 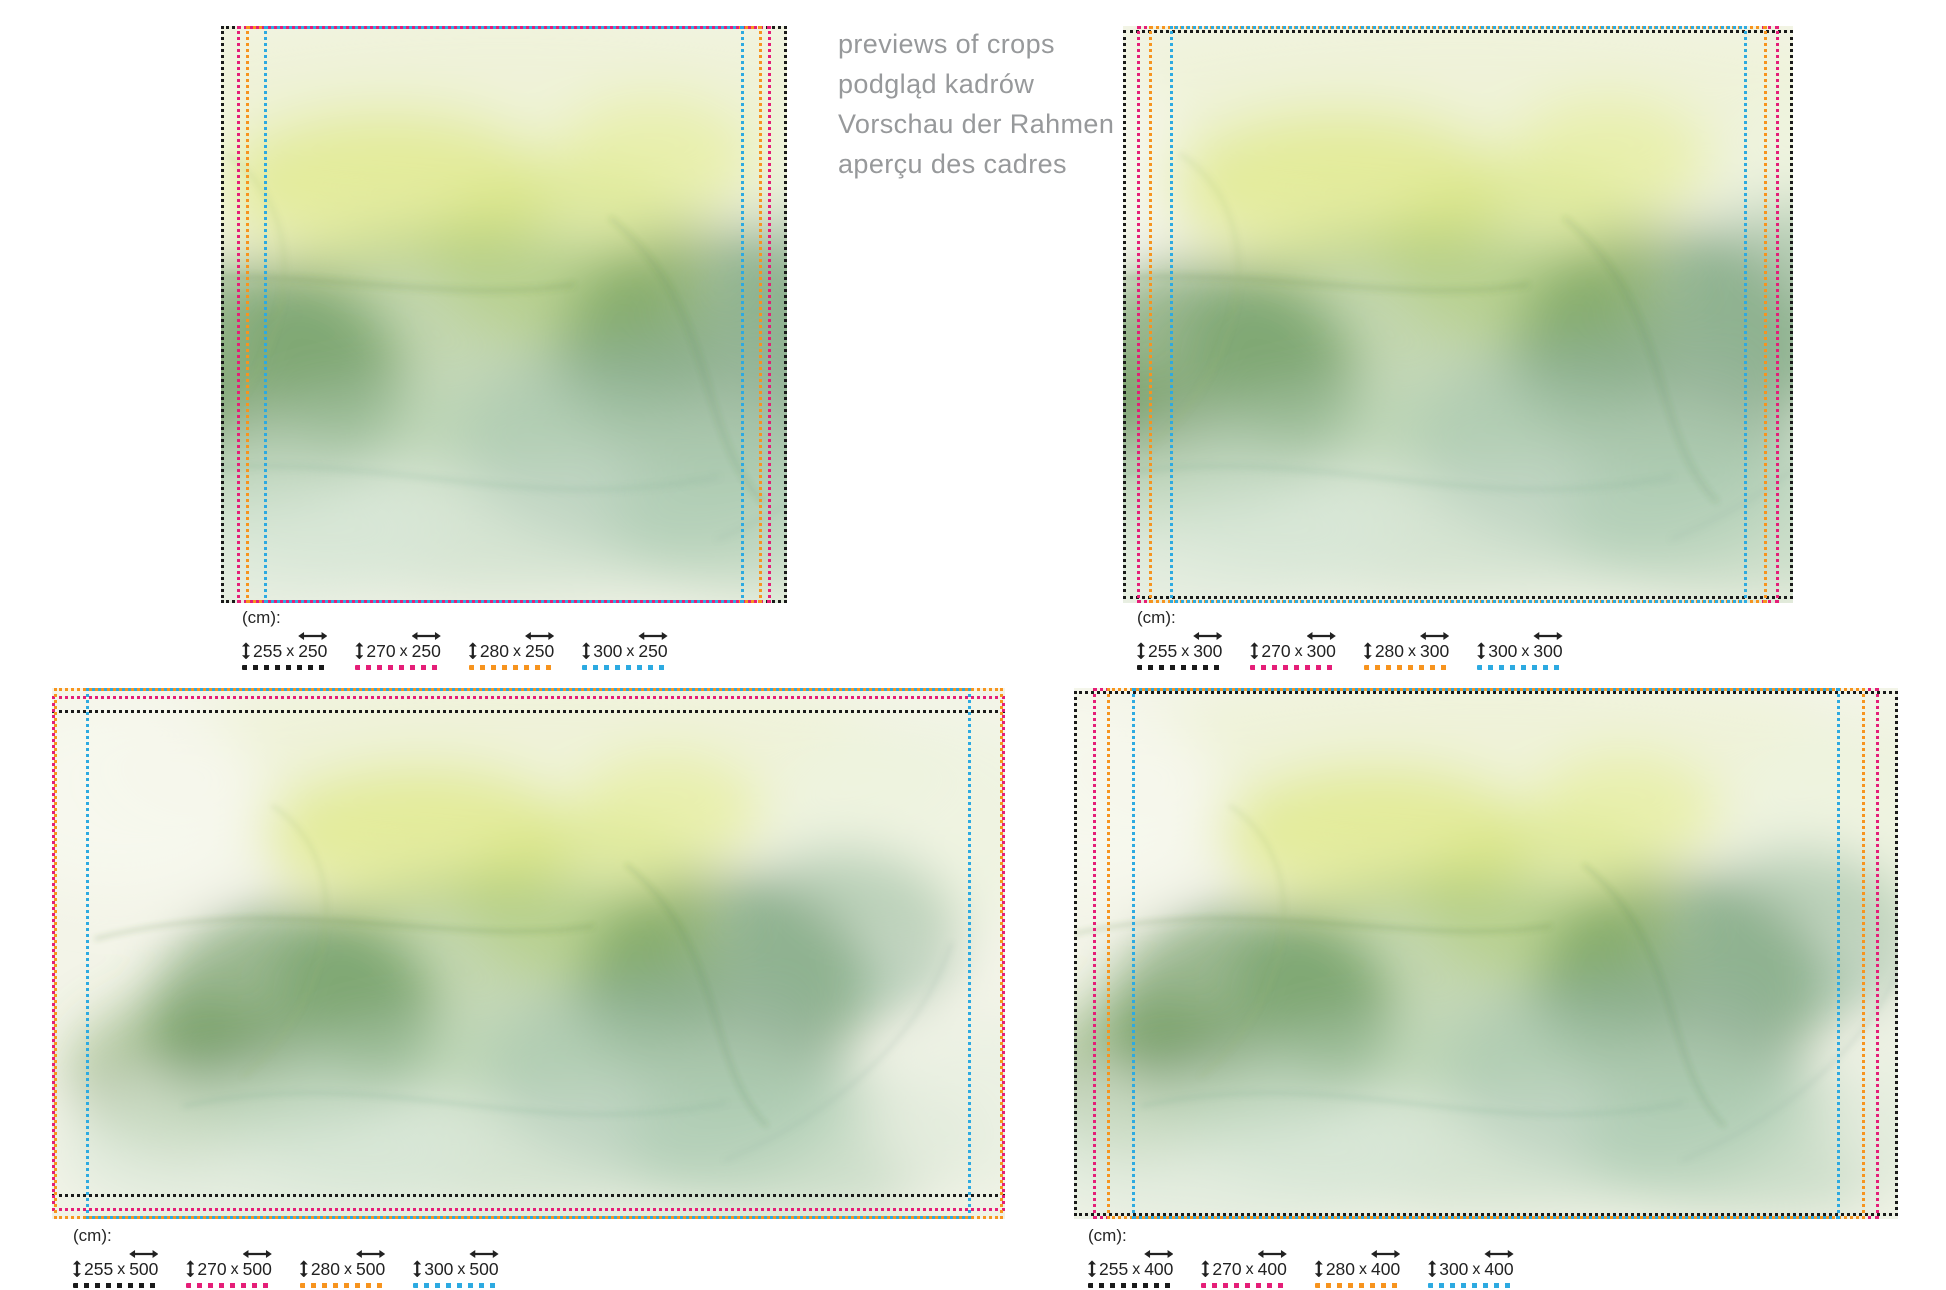 I want to click on size-option-300x300: 300 x 300, so click(x=1520, y=651).